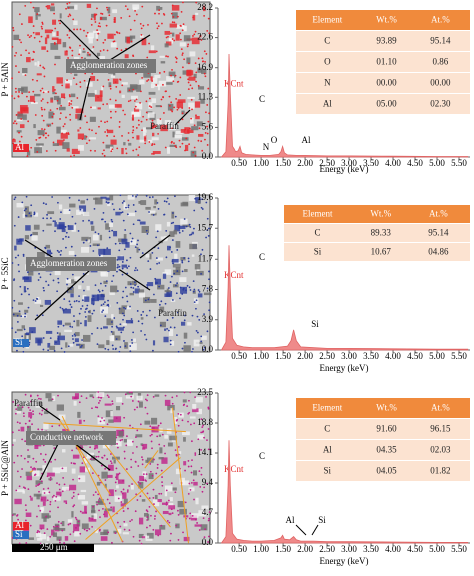 The image size is (474, 576). I want to click on side-label: P + 5AlN, so click(5, 79).